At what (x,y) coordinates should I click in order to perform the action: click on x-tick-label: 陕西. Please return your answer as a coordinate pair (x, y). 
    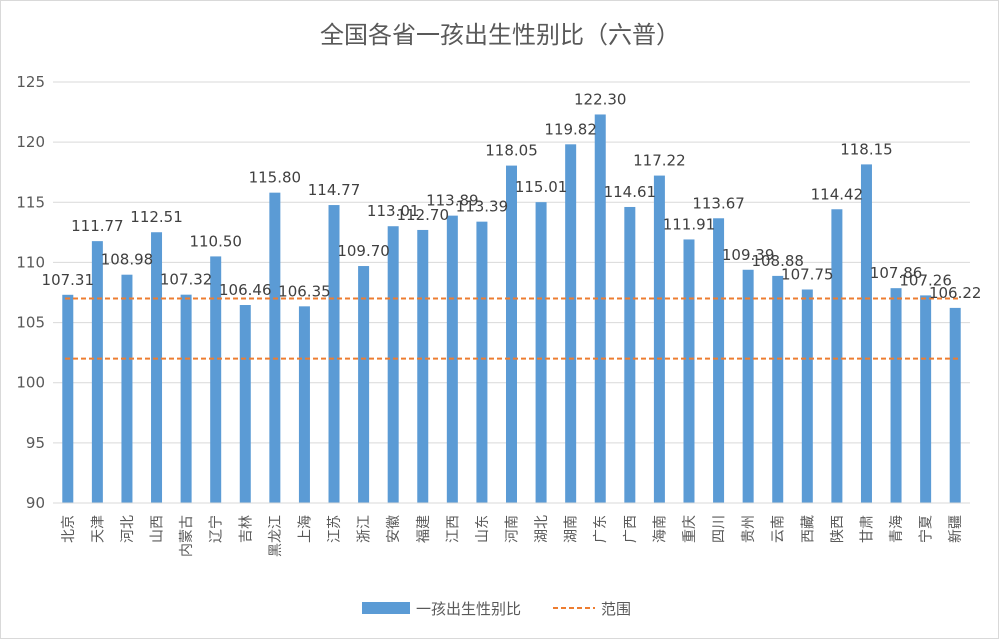
    Looking at the image, I should click on (838, 529).